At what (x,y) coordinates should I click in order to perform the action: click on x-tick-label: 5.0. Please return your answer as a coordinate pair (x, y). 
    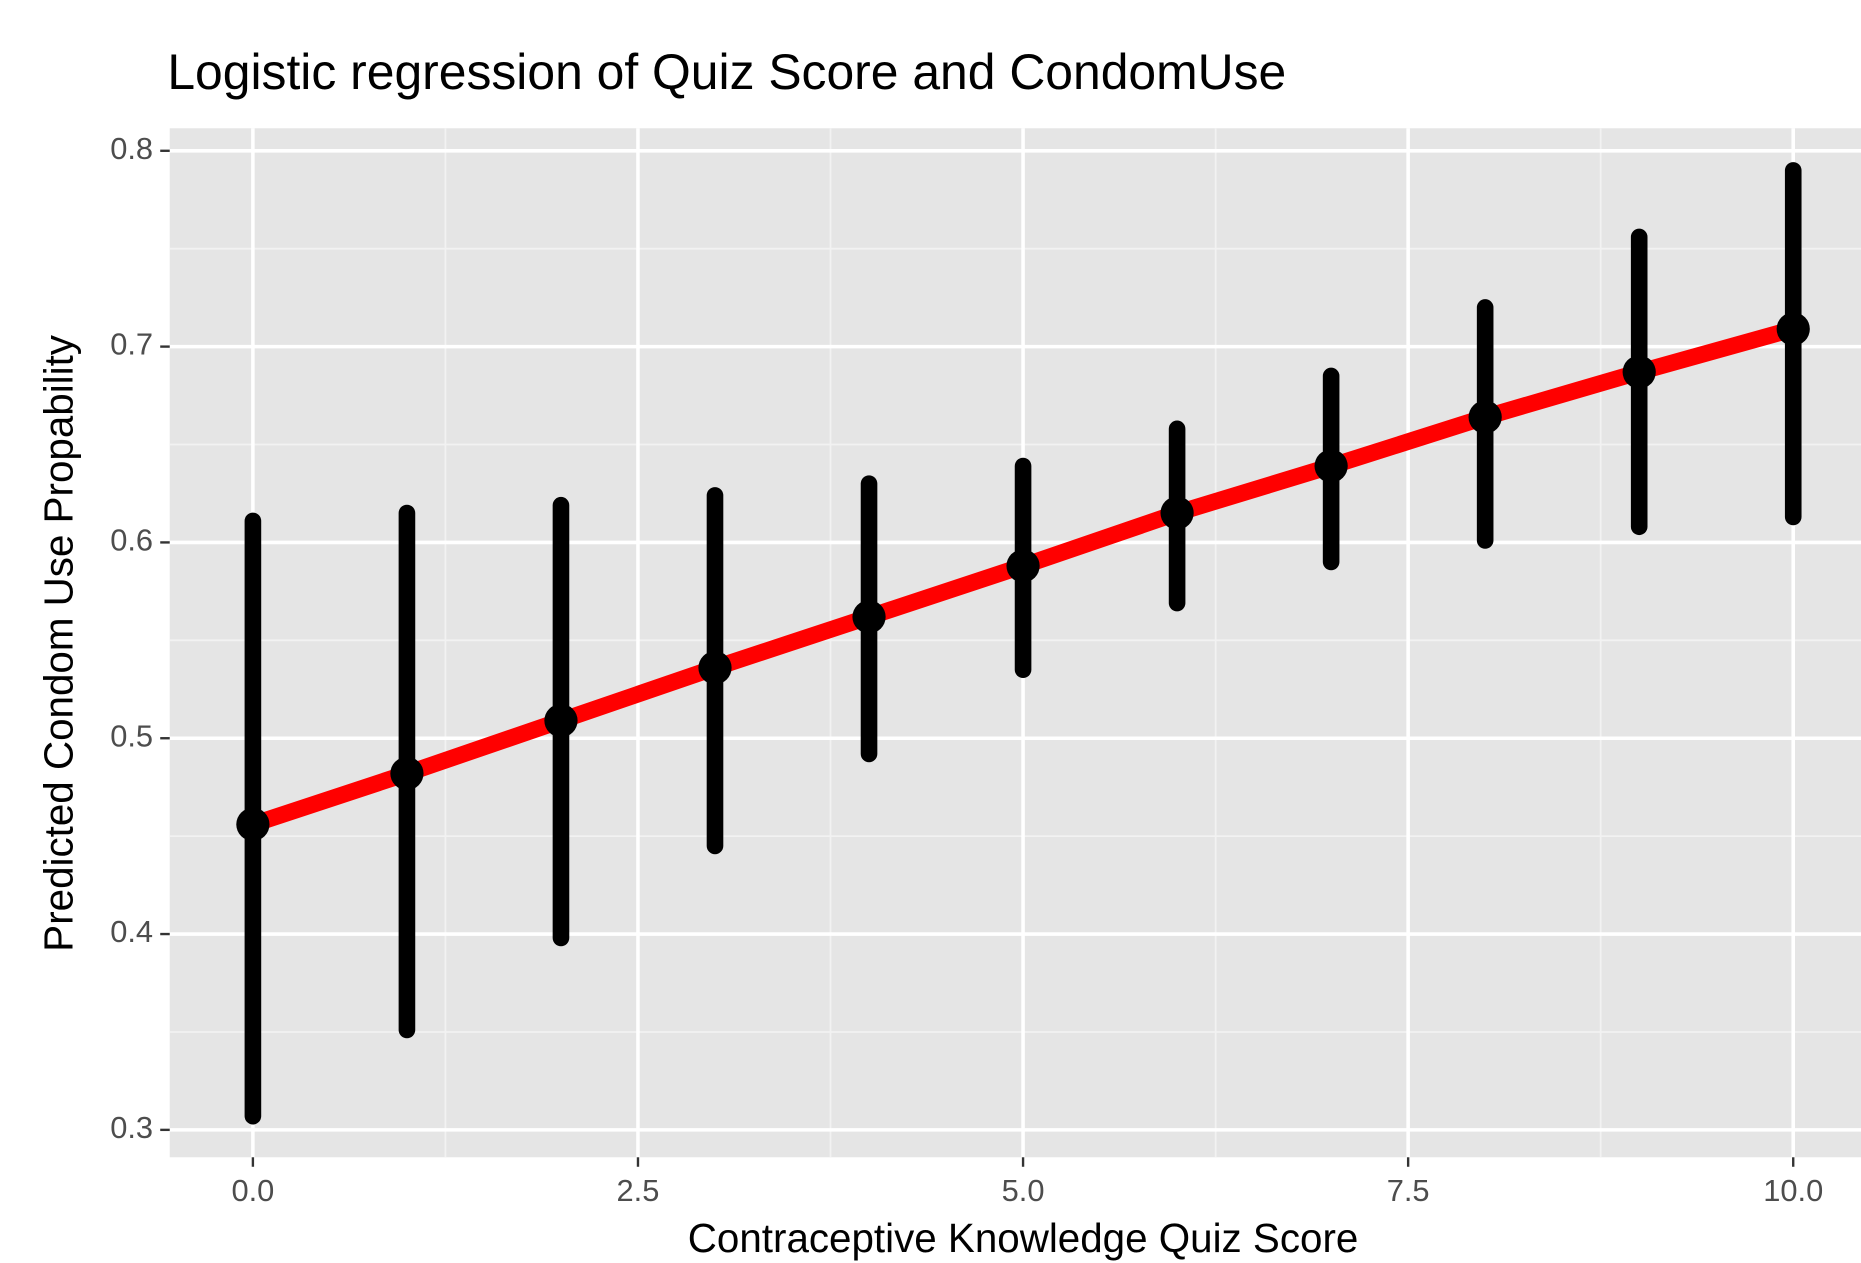
    Looking at the image, I should click on (1023, 1190).